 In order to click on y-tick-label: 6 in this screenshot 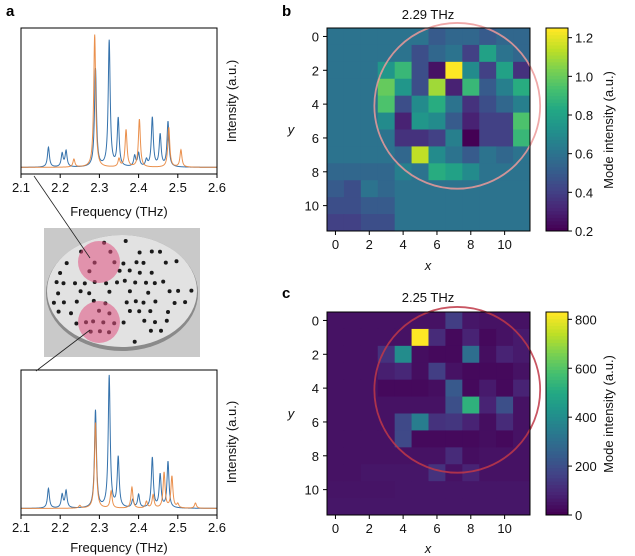, I will do `click(315, 422)`.